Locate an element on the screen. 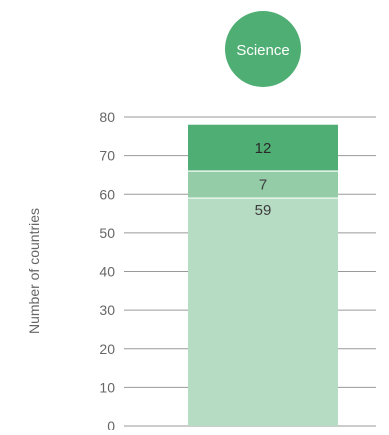 This screenshot has height=435, width=389. category-badge-label: Science is located at coordinates (262, 50).